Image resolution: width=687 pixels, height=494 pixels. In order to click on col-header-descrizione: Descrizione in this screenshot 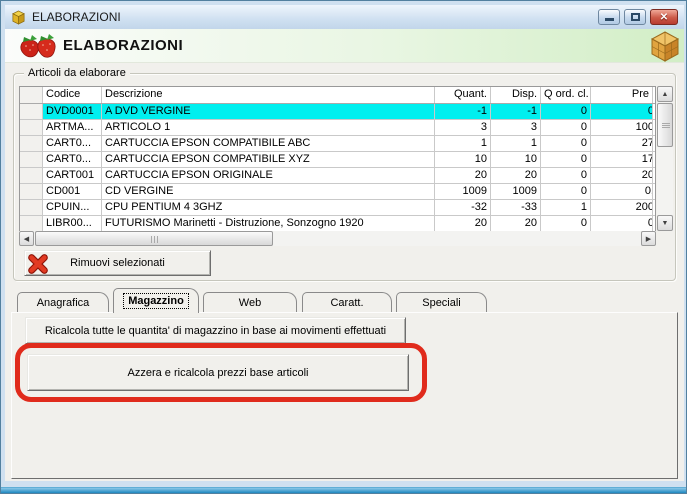, I will do `click(268, 95)`.